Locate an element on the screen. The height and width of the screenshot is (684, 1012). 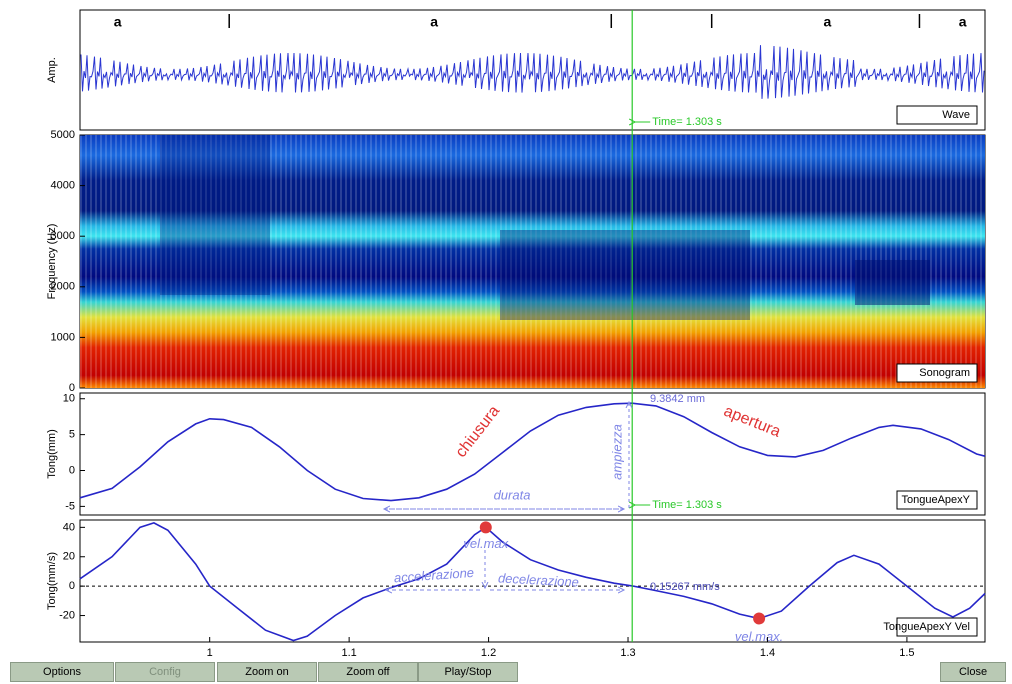
y-tick-label: 5000 is located at coordinates (63, 135).